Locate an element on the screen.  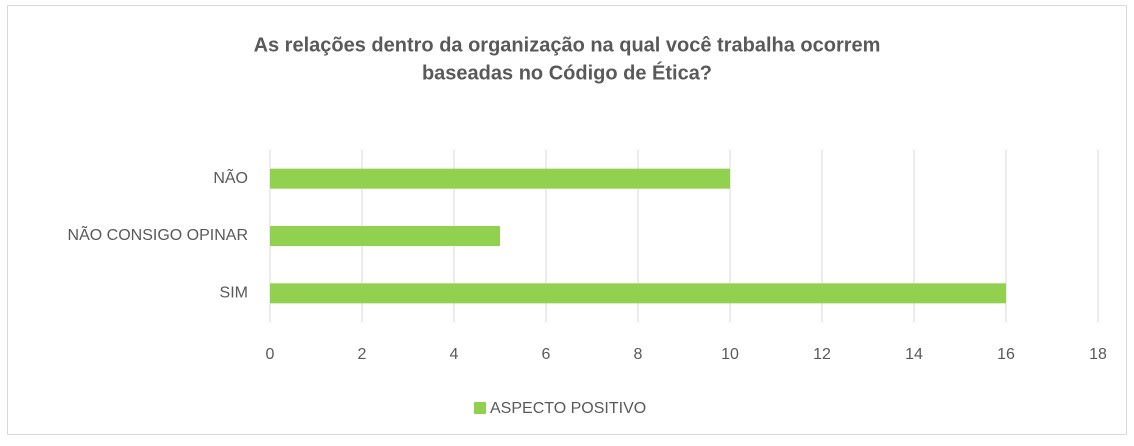
legend-swatch is located at coordinates (480, 408).